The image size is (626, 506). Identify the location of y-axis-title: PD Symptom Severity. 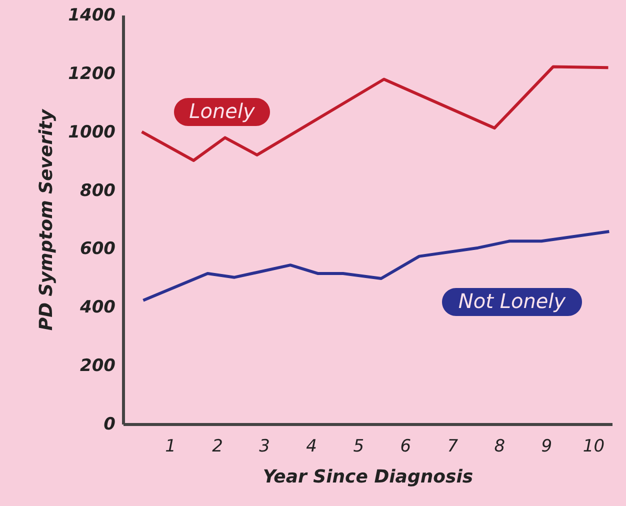
(47, 219).